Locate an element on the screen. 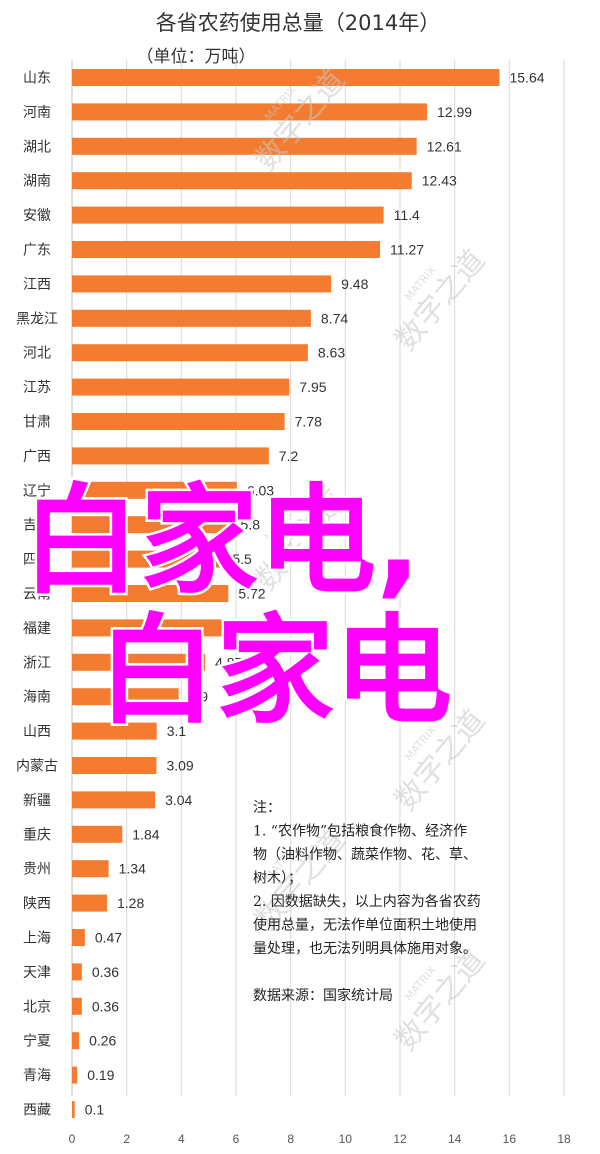 This screenshot has height=1154, width=600. category-label: 吉林 is located at coordinates (37, 526).